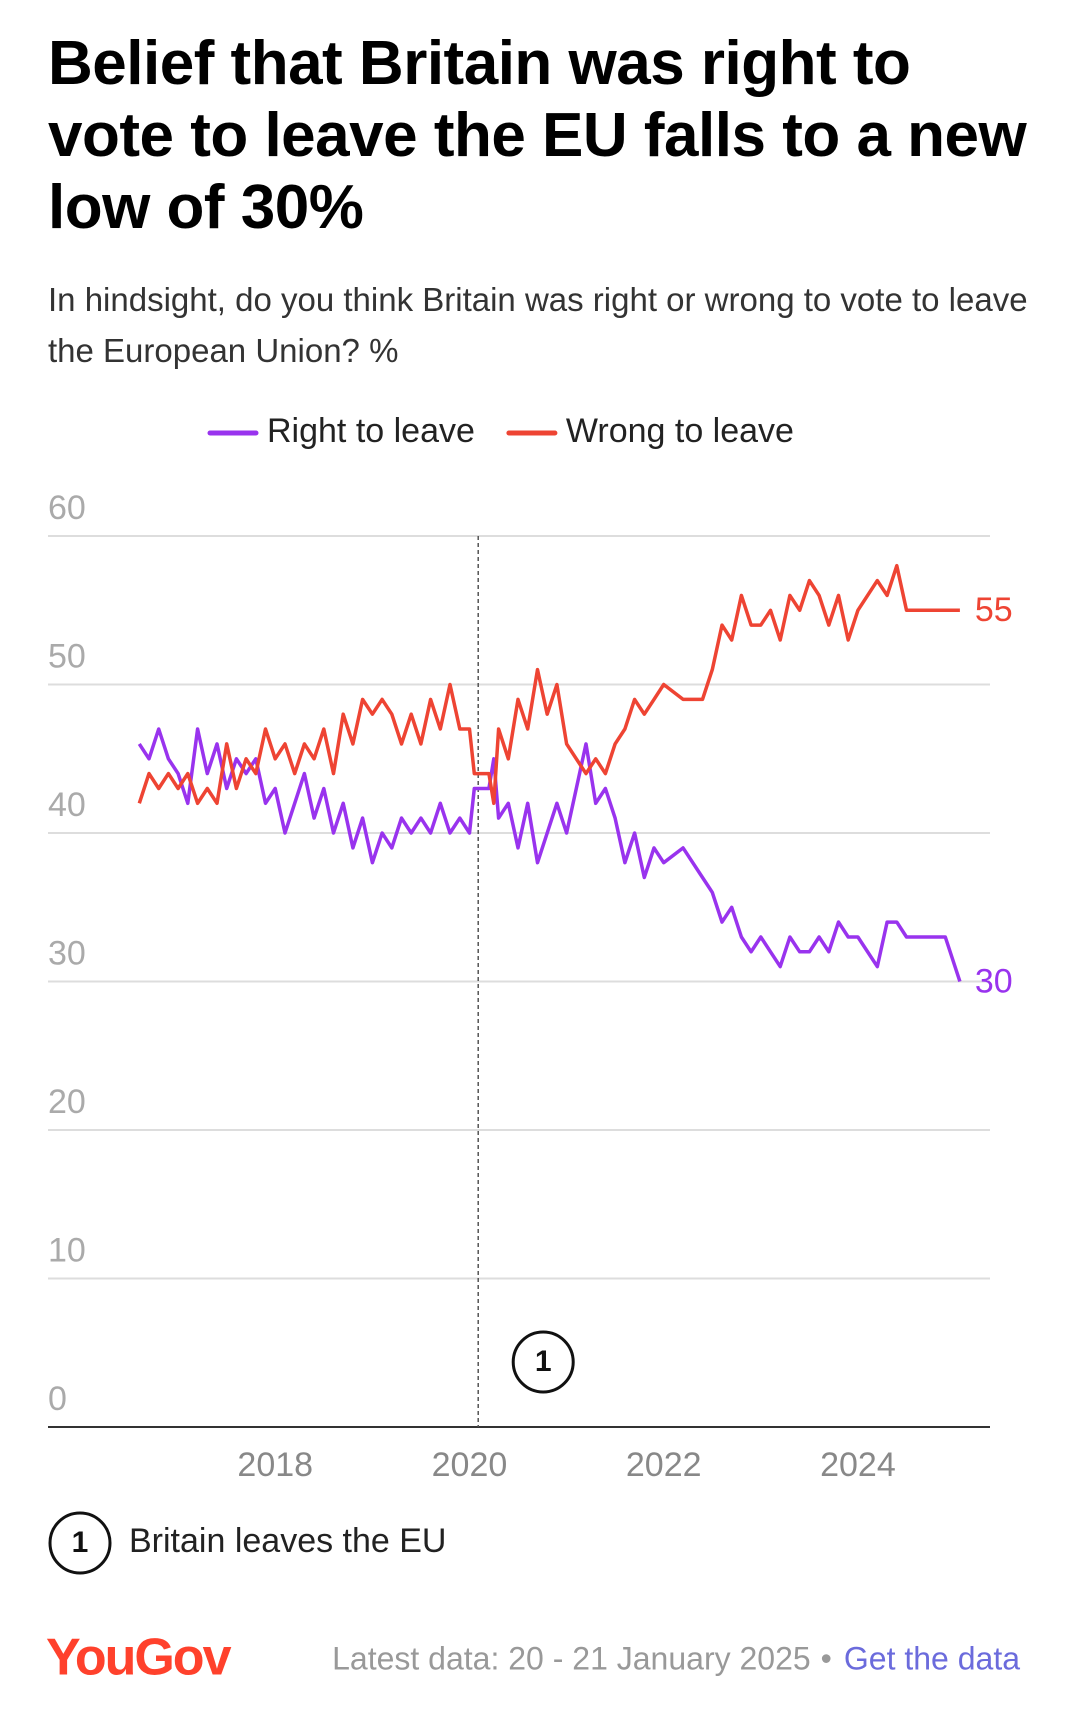 The image size is (1080, 1726). I want to click on y-tick-label: 50, so click(67, 656).